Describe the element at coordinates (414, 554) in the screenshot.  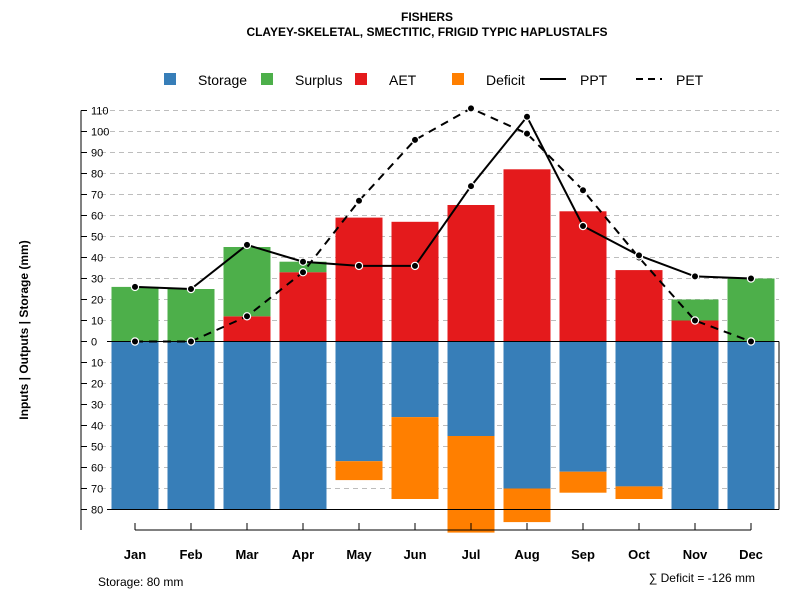
I see `x-tick-label: Jun` at that location.